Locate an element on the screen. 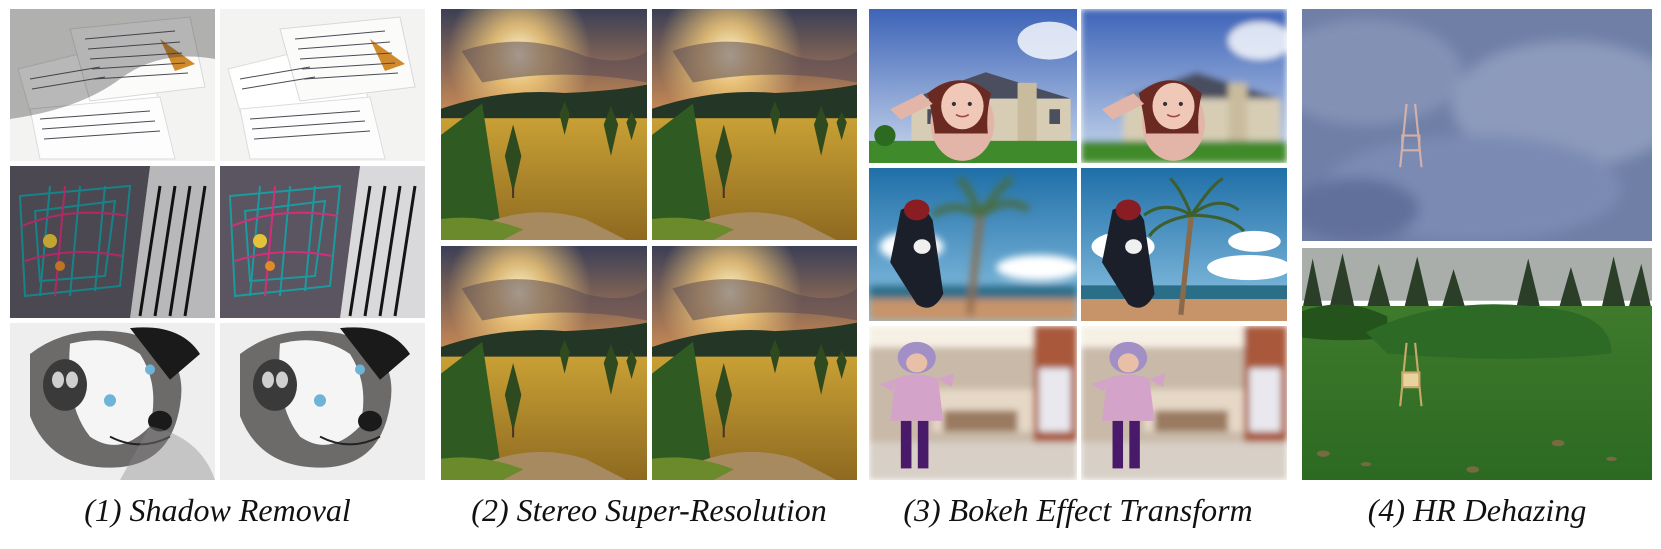 The height and width of the screenshot is (549, 1661). dehazing-hazy-input is located at coordinates (1477, 125).